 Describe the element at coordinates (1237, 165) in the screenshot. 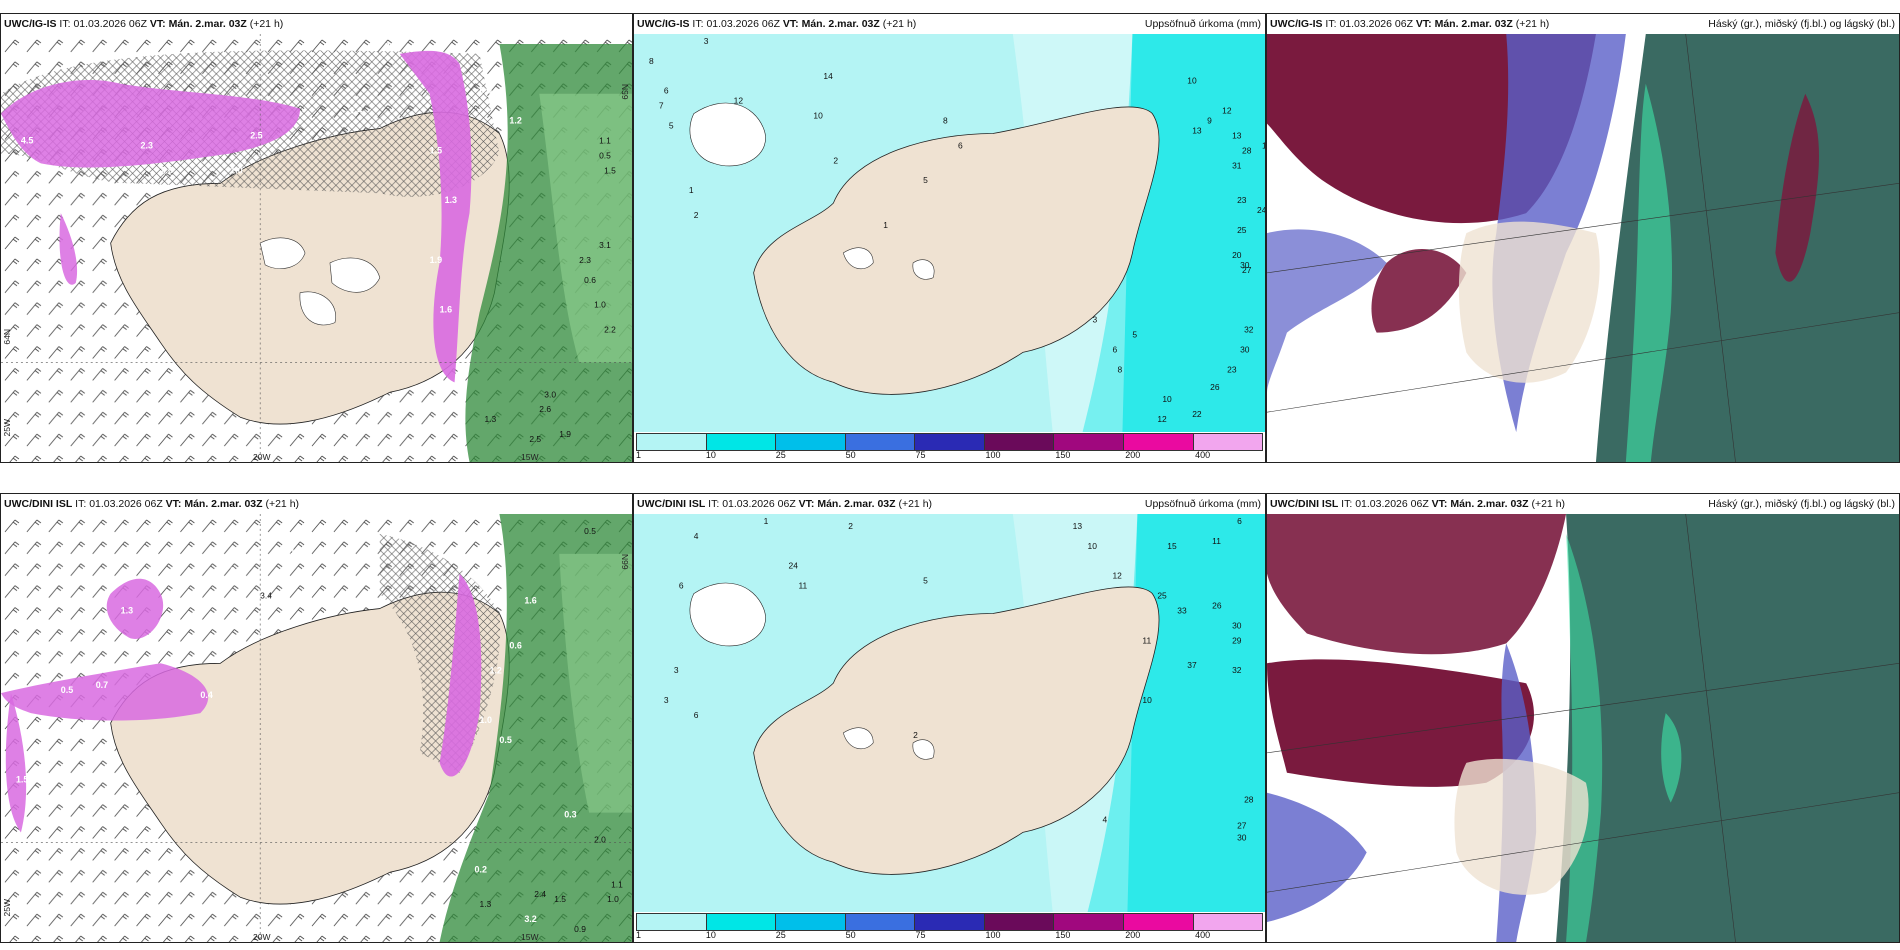

I see `value-label: 31` at that location.